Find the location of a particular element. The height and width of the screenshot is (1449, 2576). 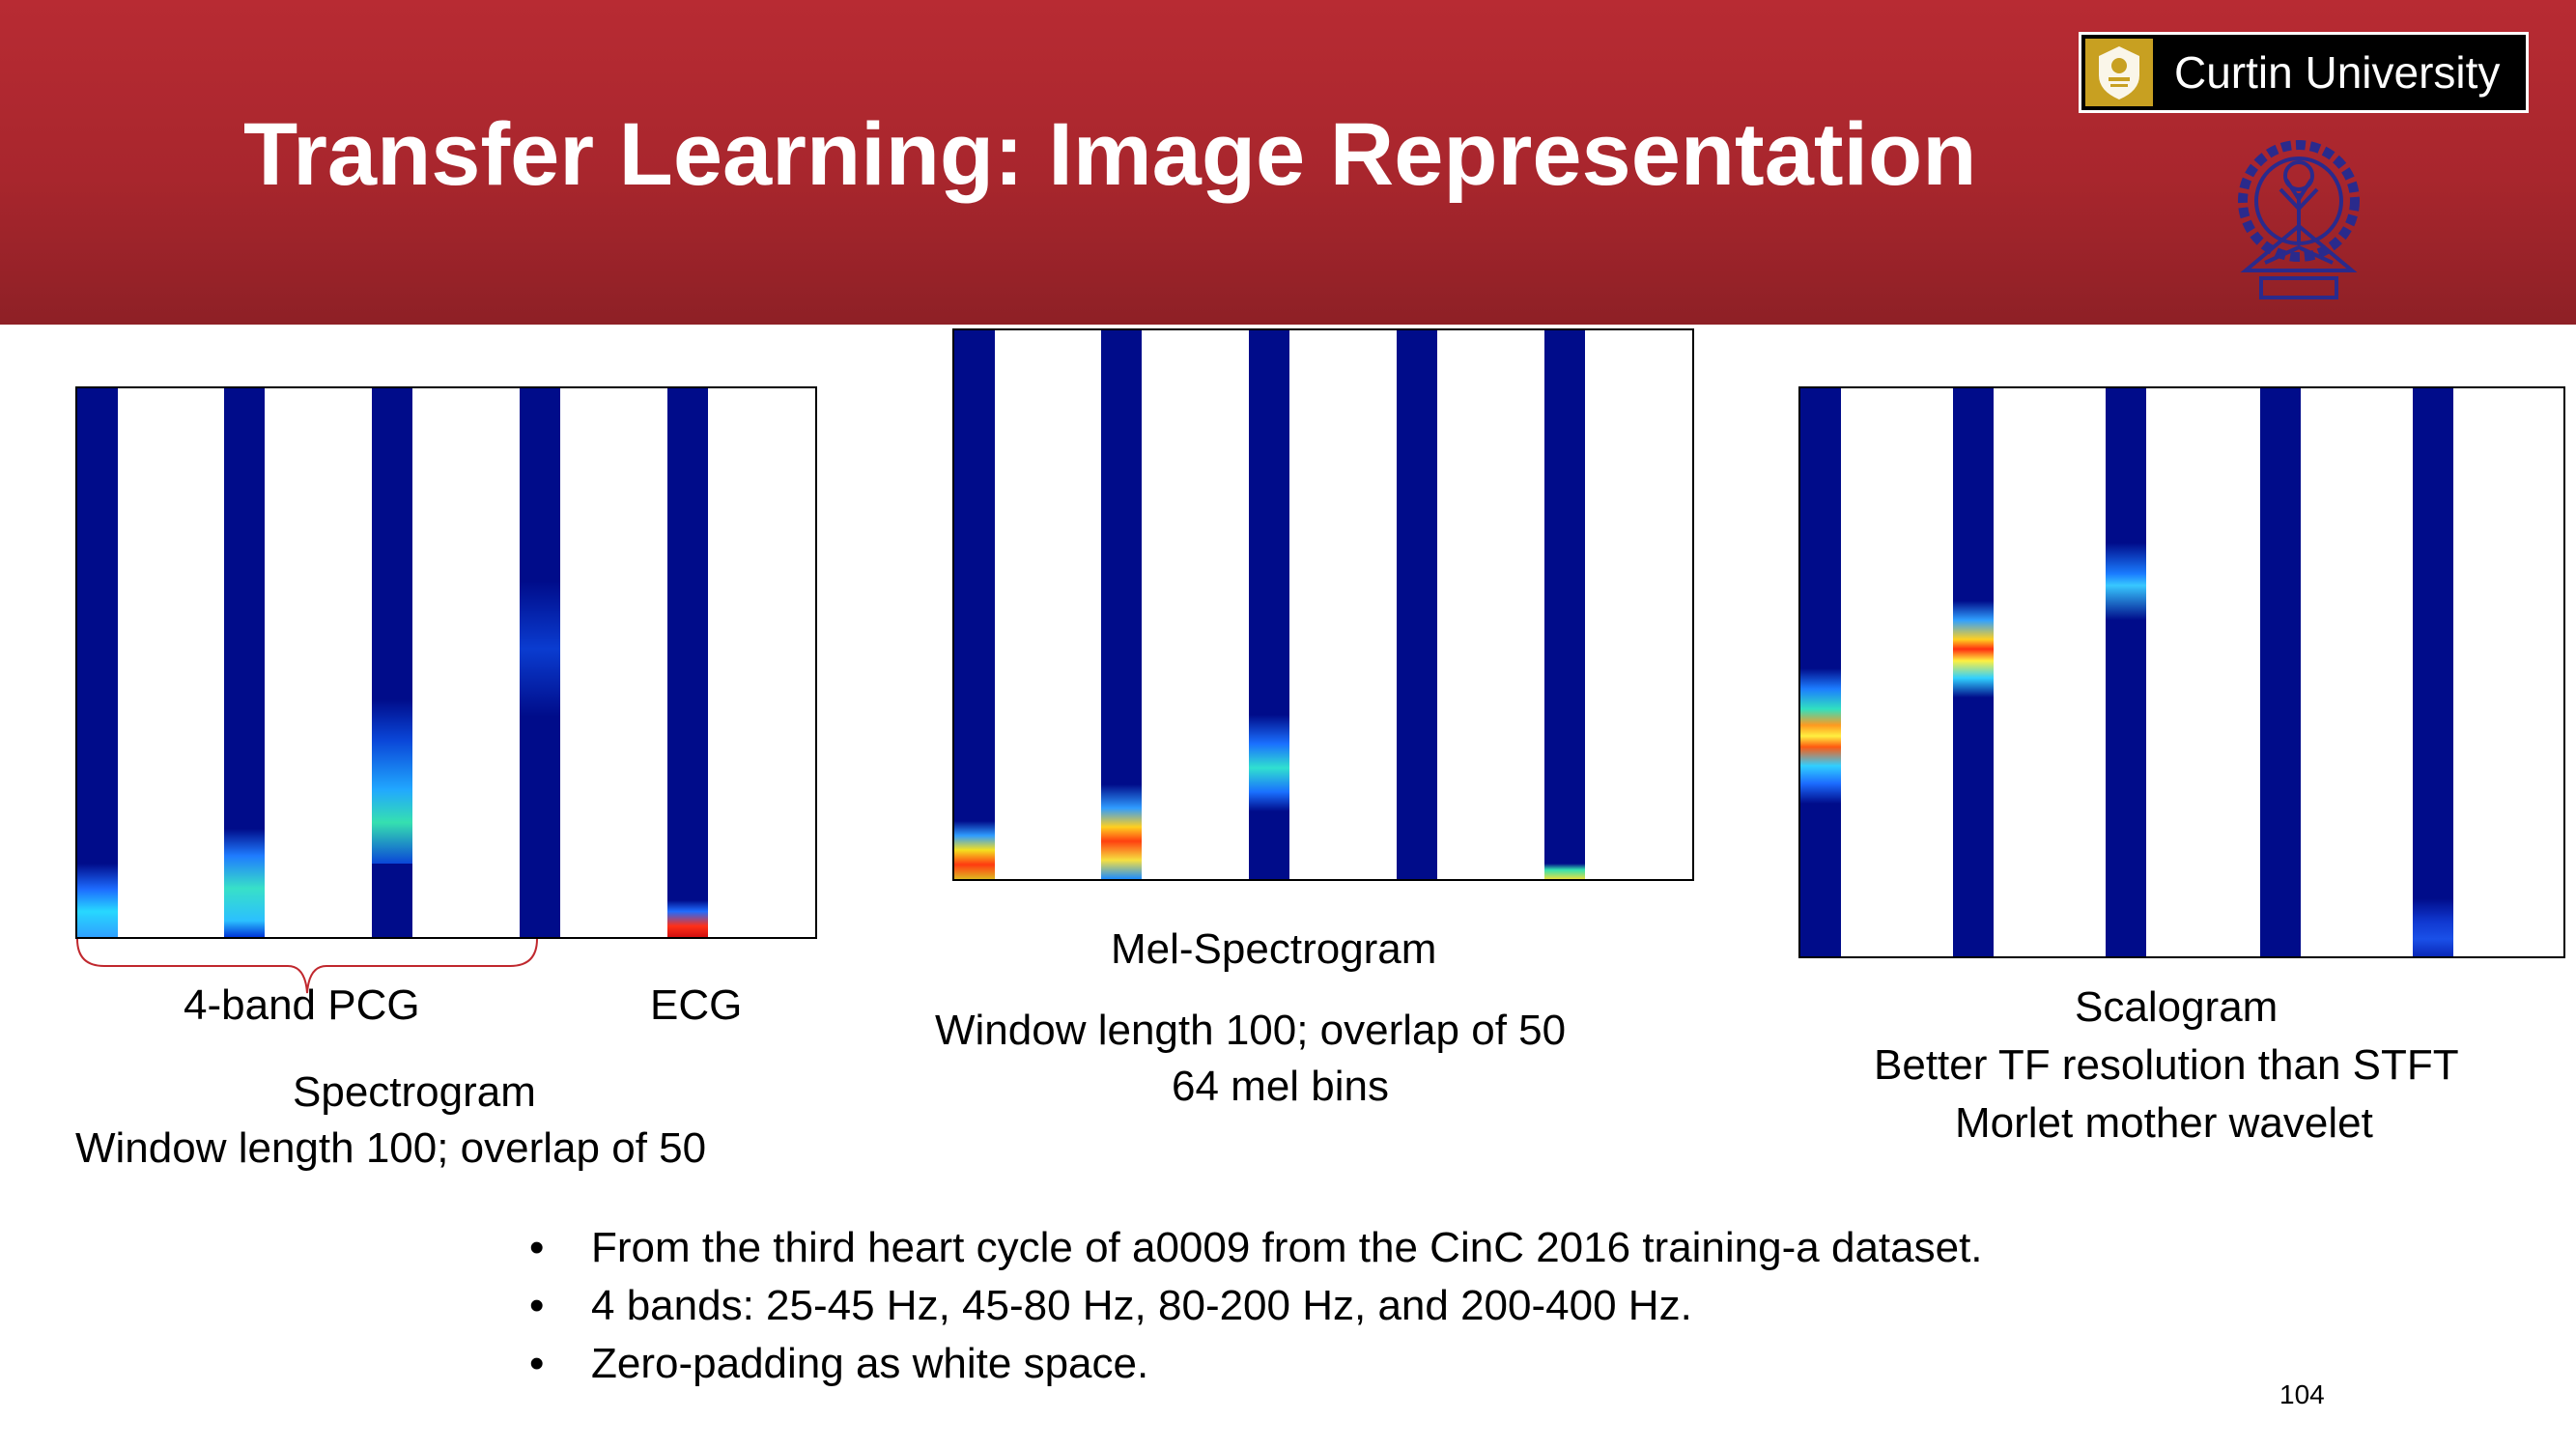

mel-caption-title: Mel-Spectrogram is located at coordinates (1274, 949).